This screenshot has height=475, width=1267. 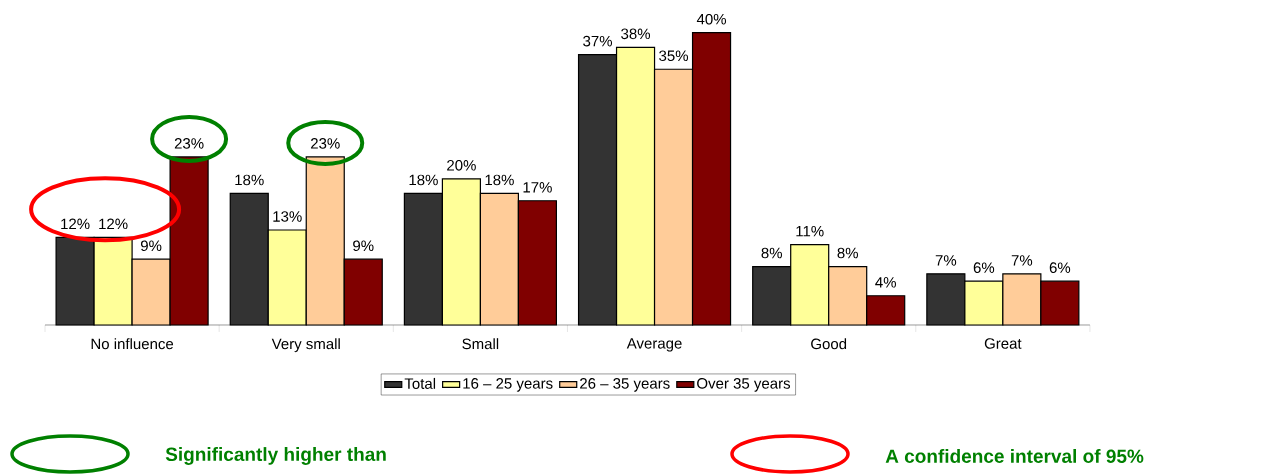 I want to click on data-label: 38%, so click(x=636, y=34).